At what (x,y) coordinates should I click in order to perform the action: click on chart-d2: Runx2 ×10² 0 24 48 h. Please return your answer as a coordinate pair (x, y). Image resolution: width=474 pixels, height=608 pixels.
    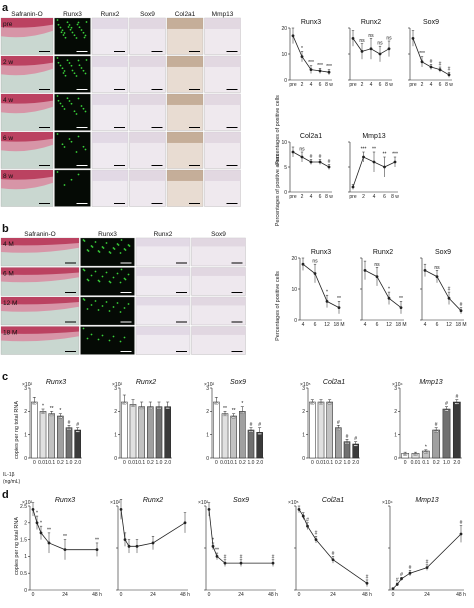
    Looking at the image, I should click on (150, 547).